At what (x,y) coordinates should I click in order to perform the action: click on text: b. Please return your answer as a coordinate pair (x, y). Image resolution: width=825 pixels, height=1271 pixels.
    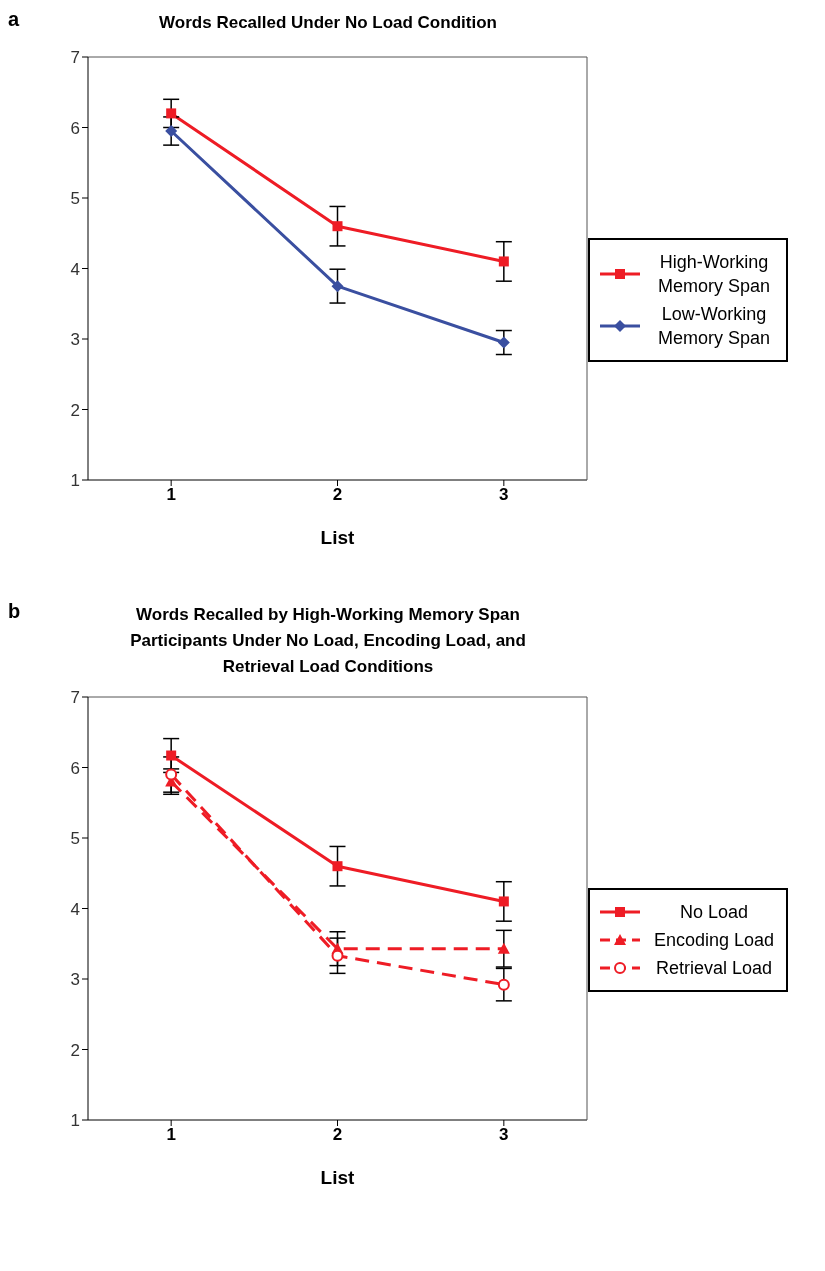
    Looking at the image, I should click on (14, 611).